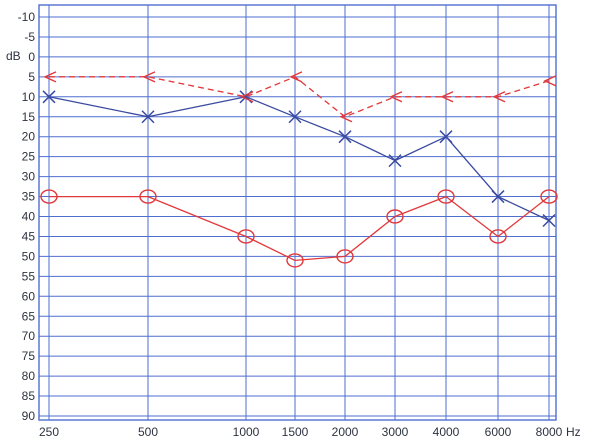 The image size is (592, 439). Describe the element at coordinates (49, 432) in the screenshot. I see `x-tick-label: 250` at that location.